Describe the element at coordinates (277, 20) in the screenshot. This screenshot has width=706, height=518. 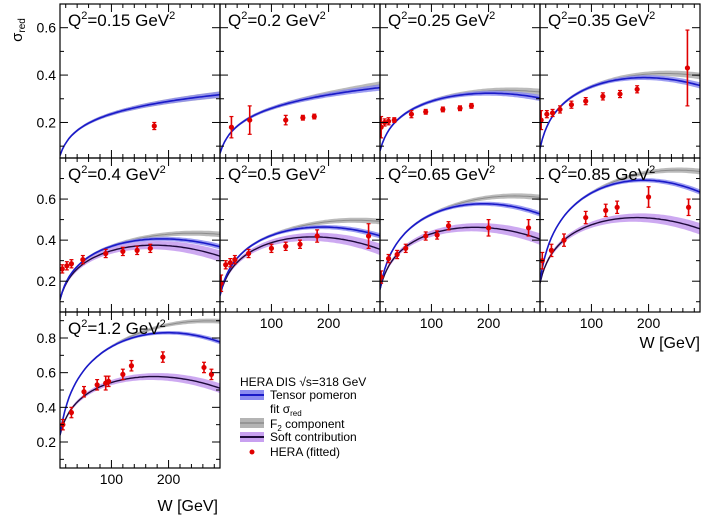
I see `panel-title: Q2=0.2 GeV2` at that location.